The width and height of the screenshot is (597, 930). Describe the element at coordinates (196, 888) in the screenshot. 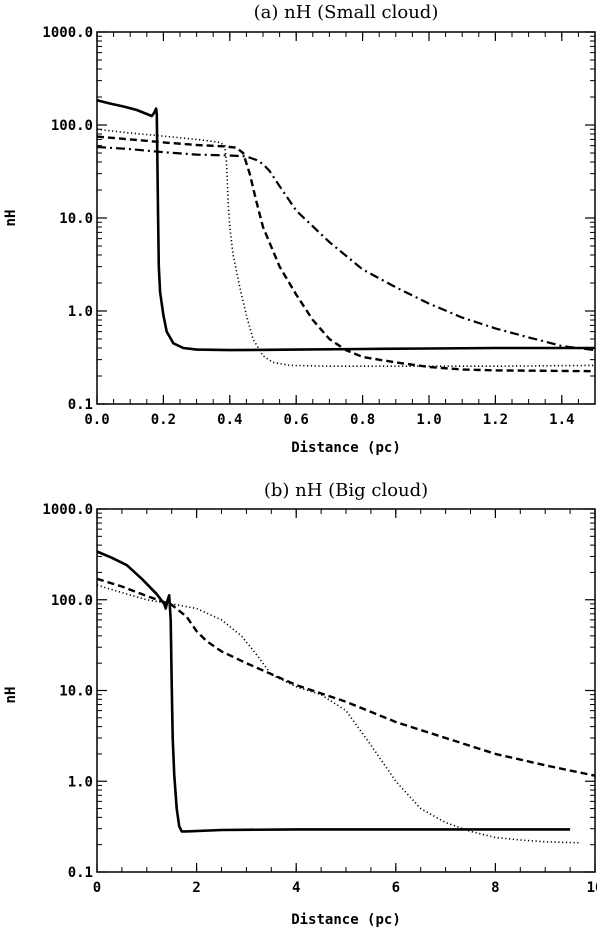

I see `x-tick-label: 2` at that location.